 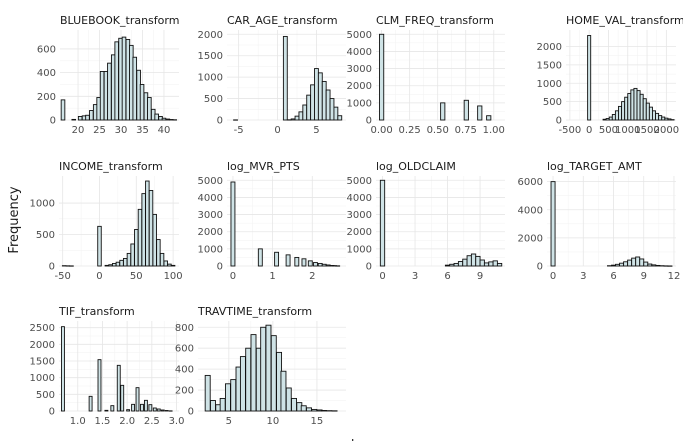 I want to click on panel-title: log_OLDCLAIM, so click(x=416, y=166).